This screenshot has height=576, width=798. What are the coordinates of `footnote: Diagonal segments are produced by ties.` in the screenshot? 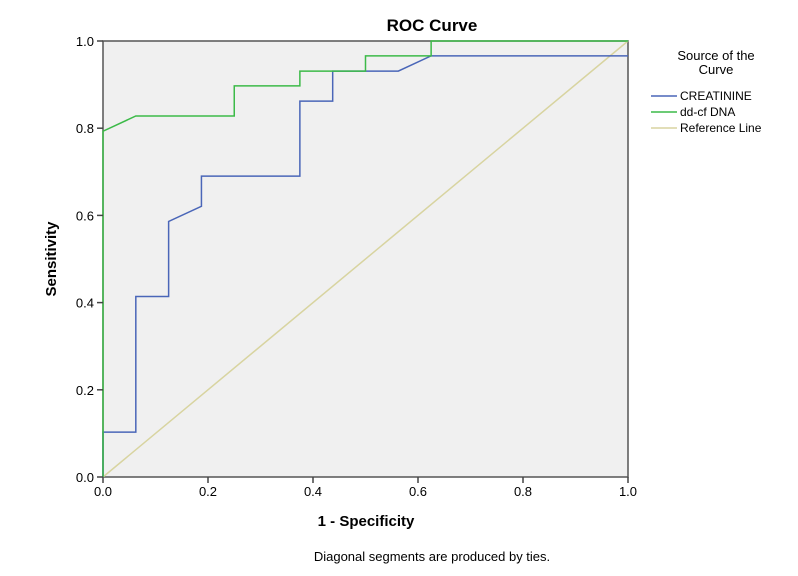 It's located at (432, 556).